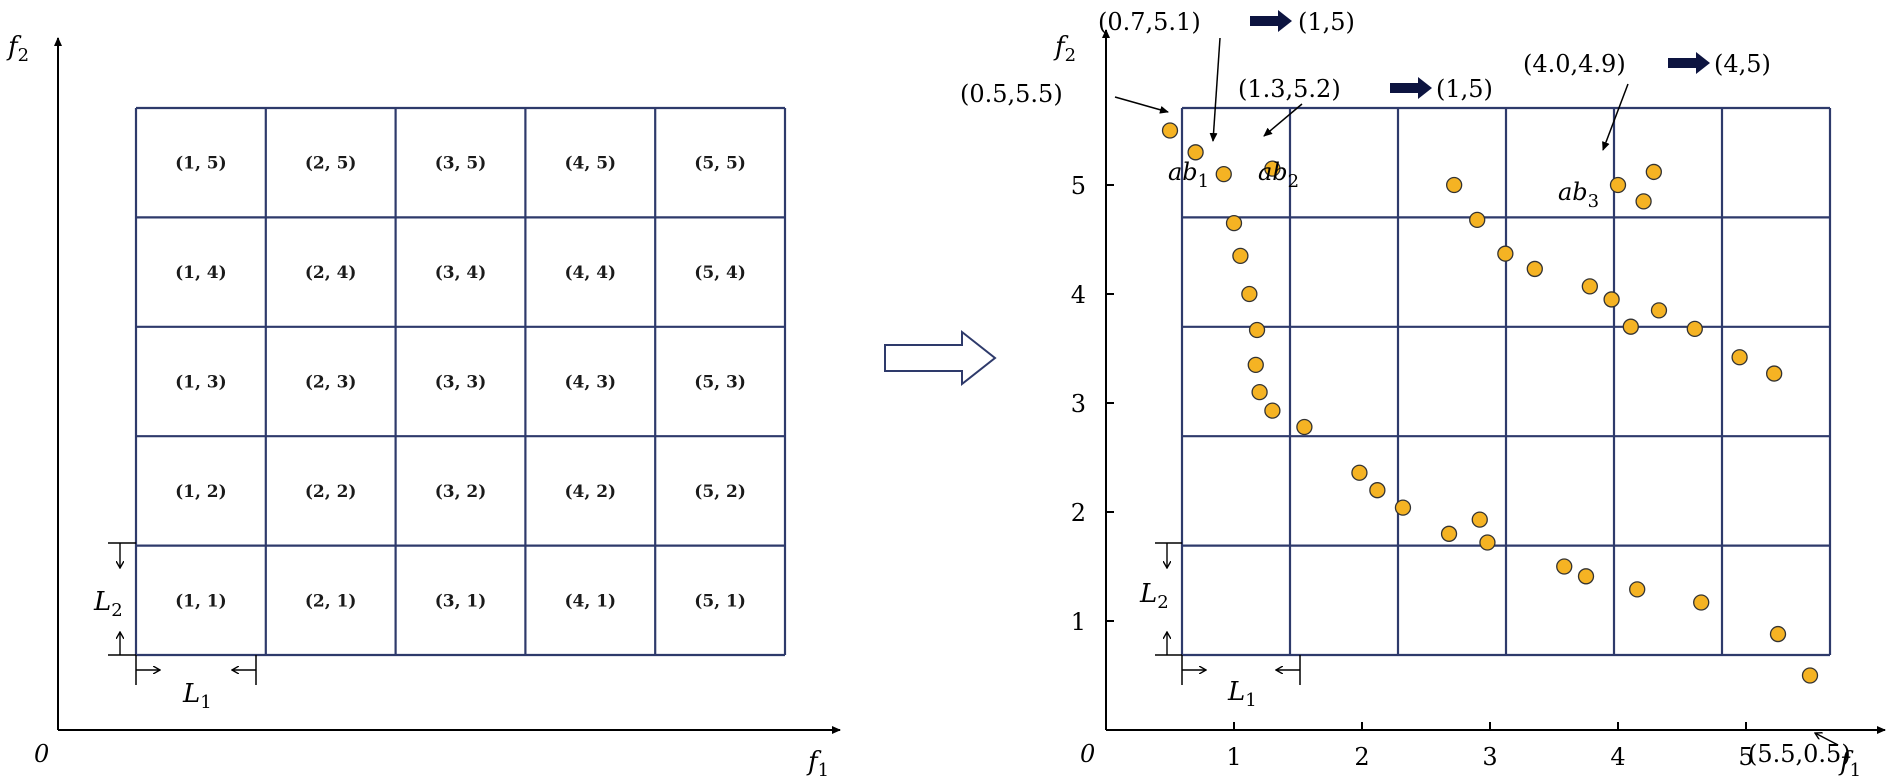 This screenshot has width=1900, height=784. What do you see at coordinates (1078, 622) in the screenshot?
I see `right-y-tick-label: 1` at bounding box center [1078, 622].